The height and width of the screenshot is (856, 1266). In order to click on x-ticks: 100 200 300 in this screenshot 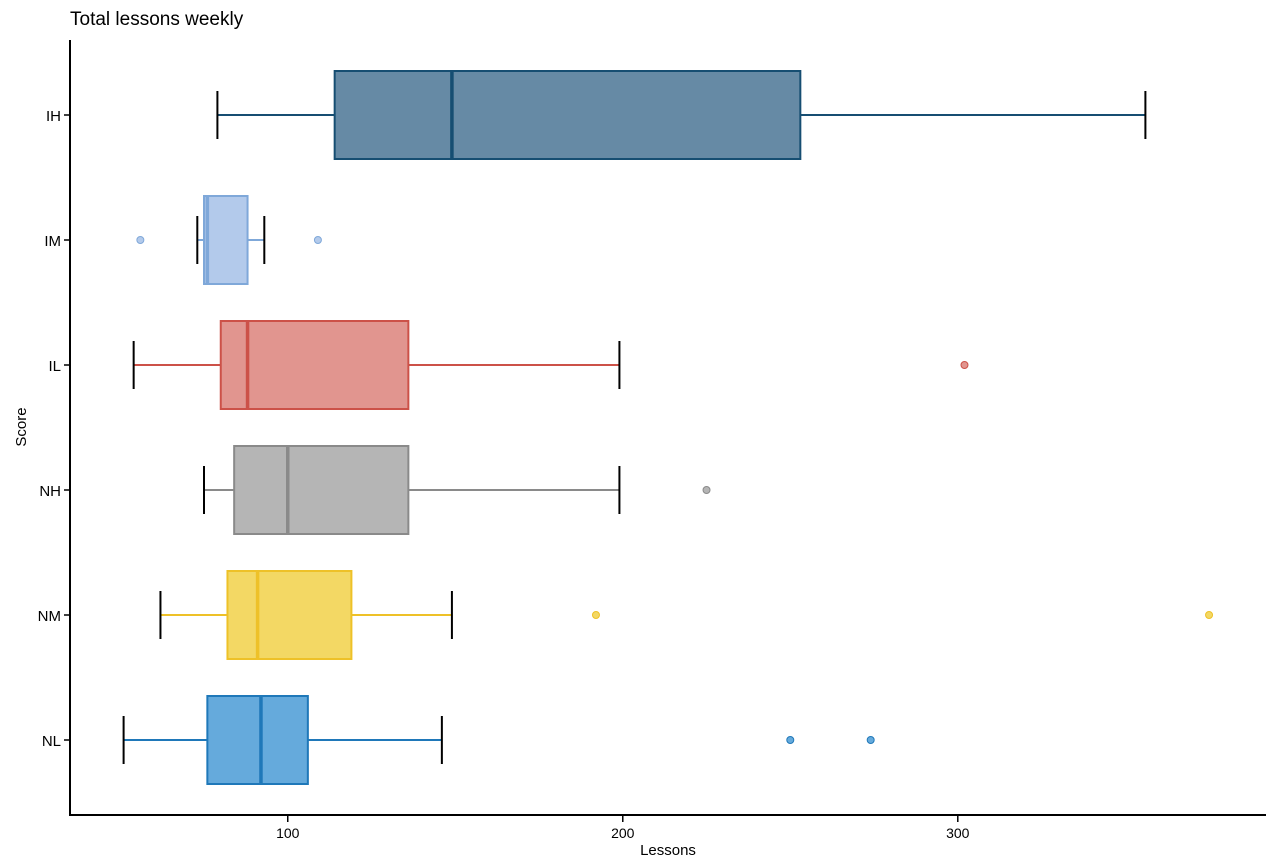, I will do `click(623, 828)`.